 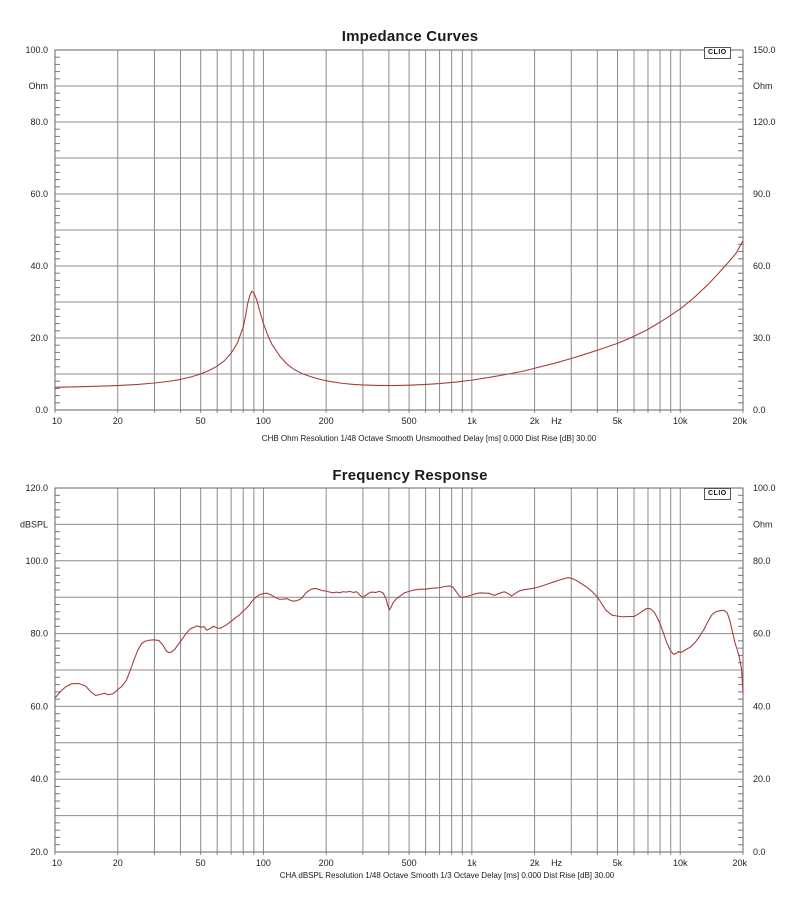 I want to click on y-left-label: 120.0, so click(x=36, y=488).